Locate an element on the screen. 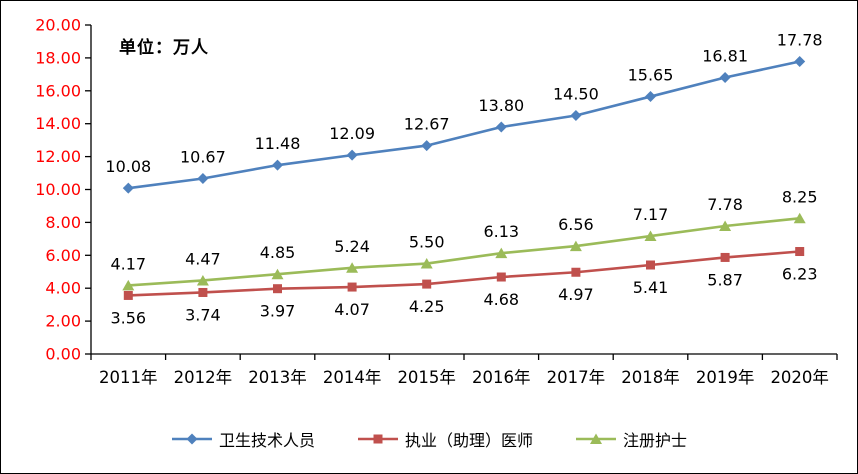 This screenshot has height=474, width=858. legend-marker-diamond-icon is located at coordinates (191, 439).